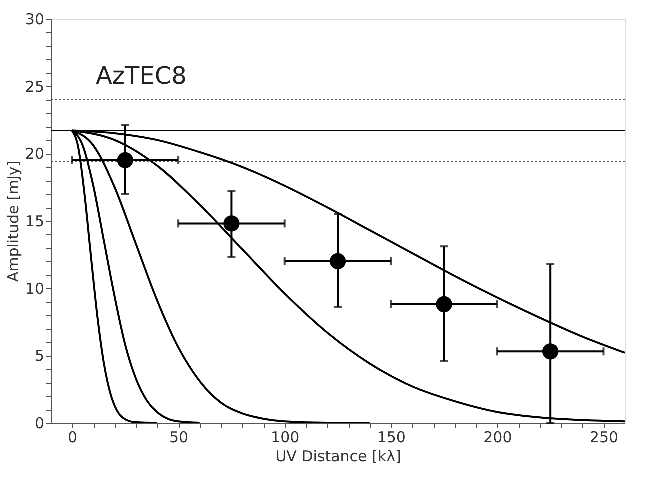 This screenshot has height=487, width=669. I want to click on y-tick-label: 30, so click(34, 19).